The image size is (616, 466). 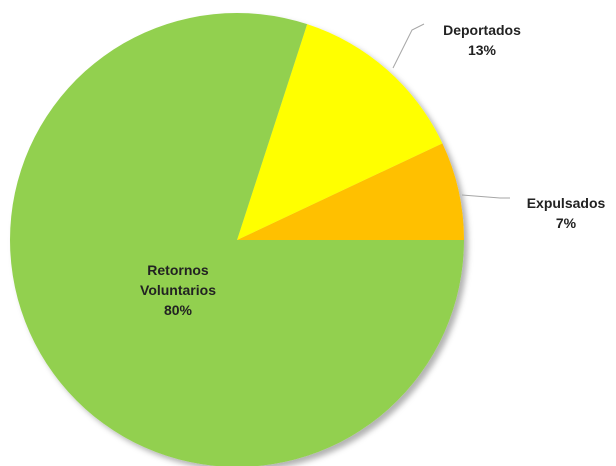 What do you see at coordinates (350, 191) in the screenshot?
I see `pie-slice` at bounding box center [350, 191].